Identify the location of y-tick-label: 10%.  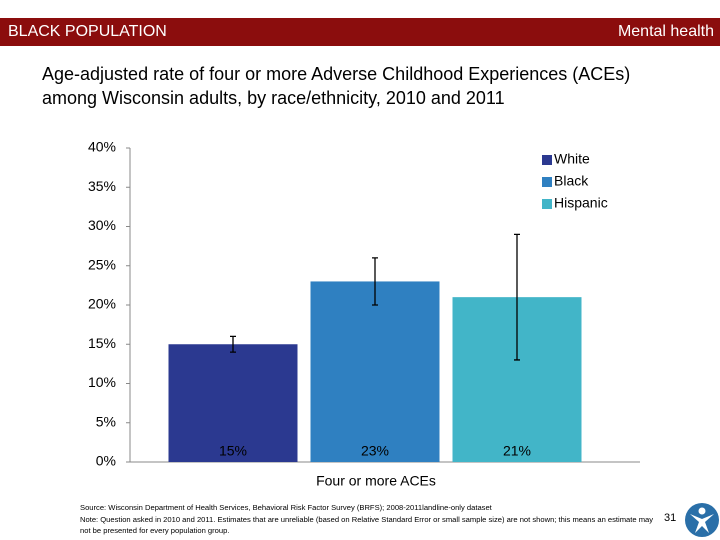
(102, 382).